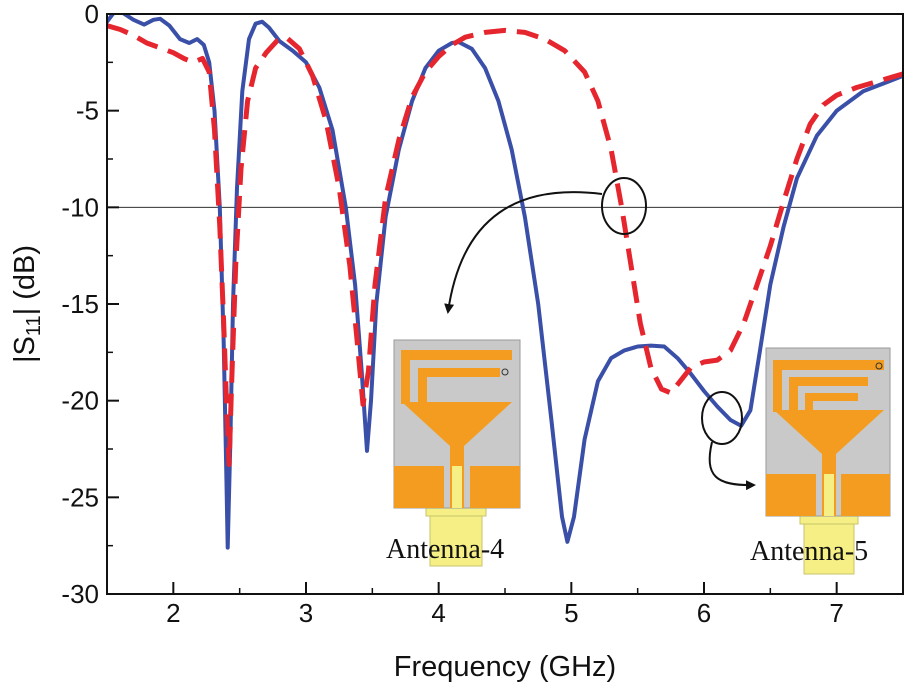 This screenshot has height=691, width=906. Describe the element at coordinates (457, 424) in the screenshot. I see `antenna-4-patch` at that location.